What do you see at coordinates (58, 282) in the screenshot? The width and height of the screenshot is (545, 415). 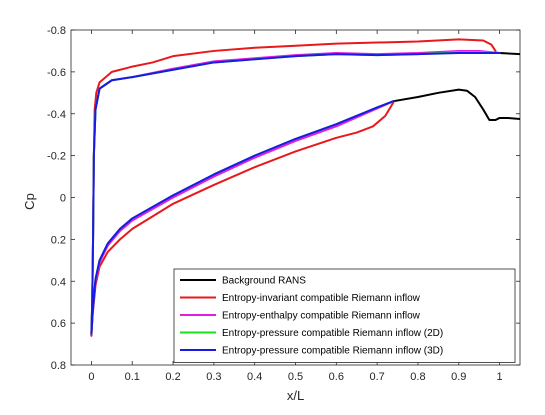 I see `y-tick-label: 0.4` at bounding box center [58, 282].